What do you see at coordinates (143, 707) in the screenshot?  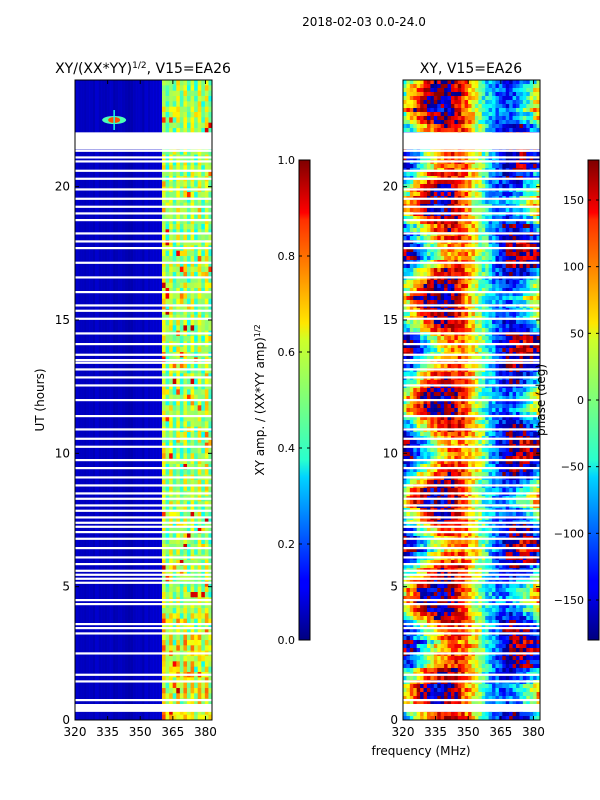 I see `amplitude-flagged-block` at bounding box center [143, 707].